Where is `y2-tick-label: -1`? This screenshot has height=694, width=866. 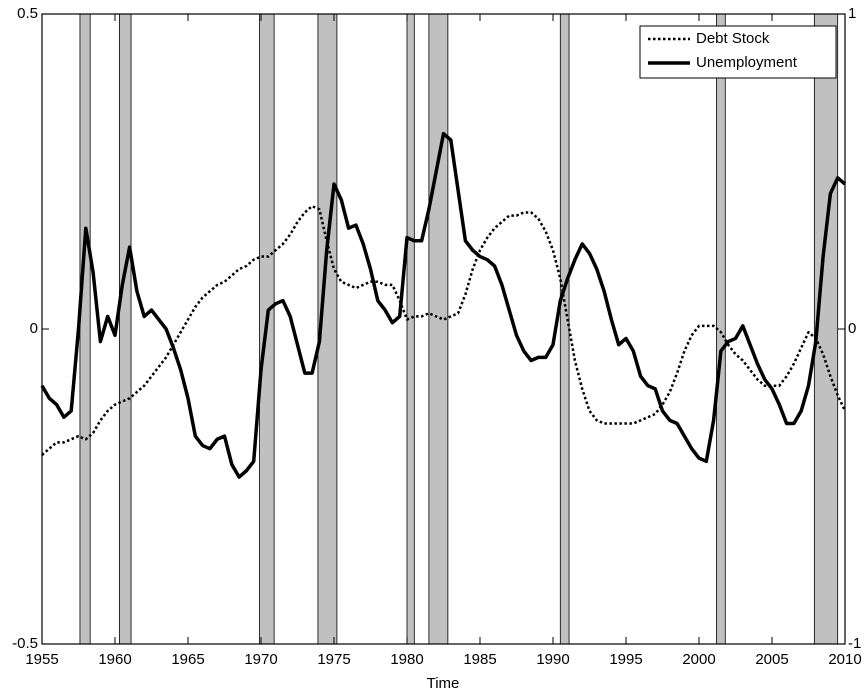
y2-tick-label: -1 is located at coordinates (854, 643).